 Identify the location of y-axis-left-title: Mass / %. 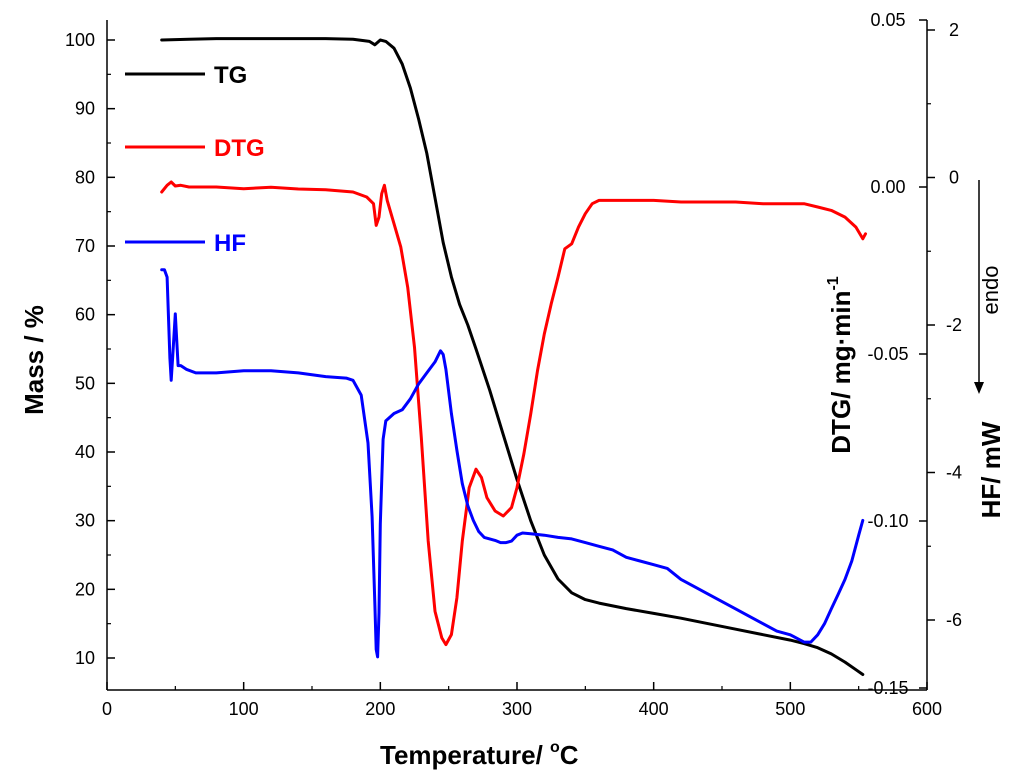
(34, 360).